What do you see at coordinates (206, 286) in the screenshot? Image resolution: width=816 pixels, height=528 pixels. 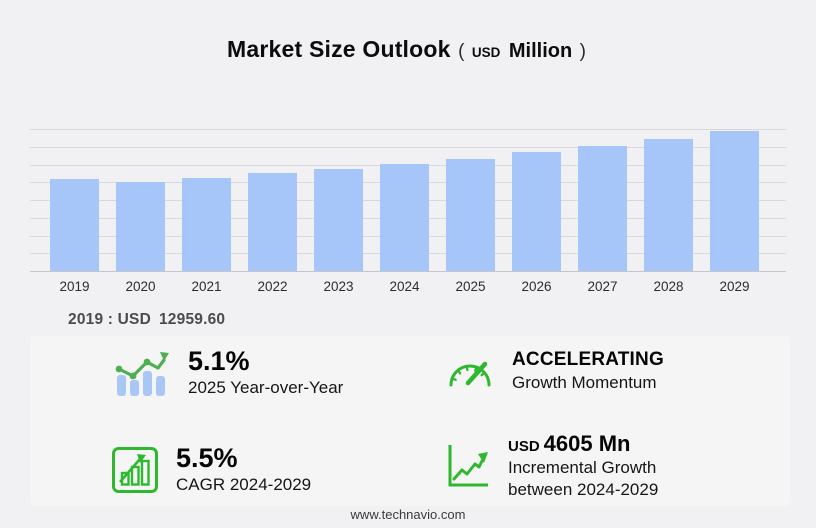 I see `x-tick-2021: 2021` at bounding box center [206, 286].